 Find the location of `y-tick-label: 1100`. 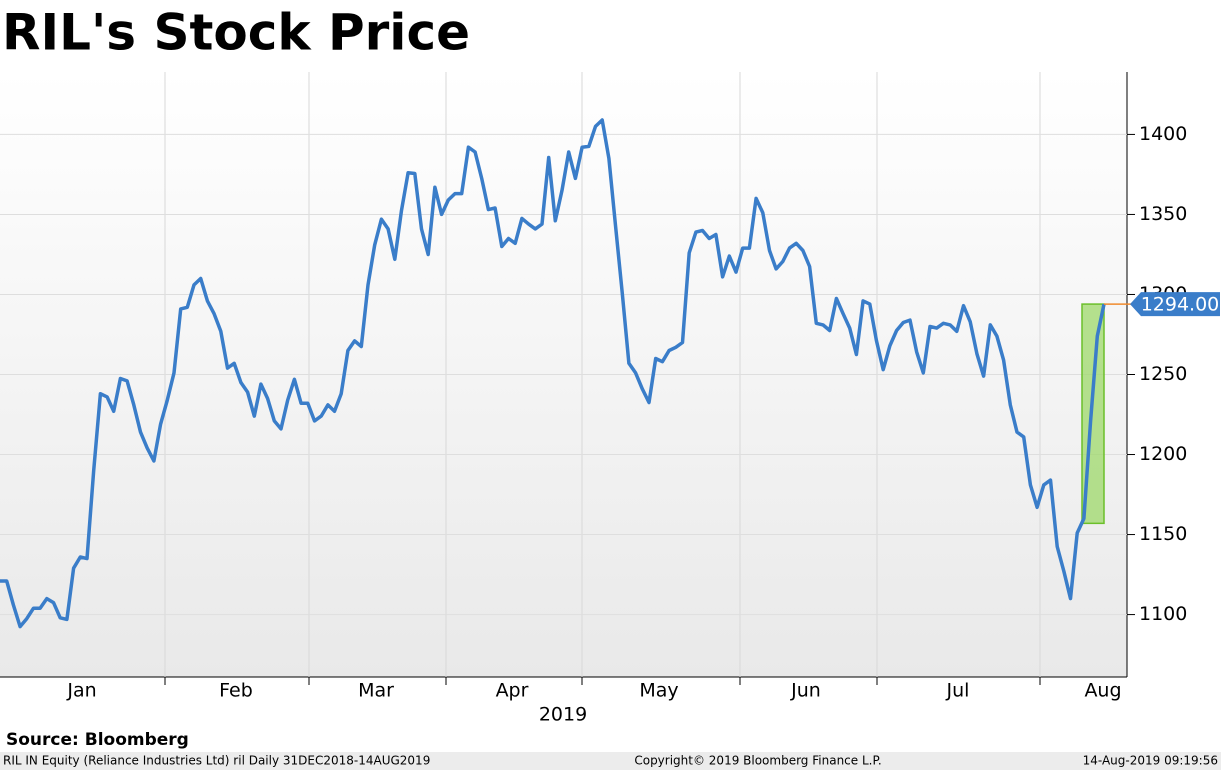

y-tick-label: 1100 is located at coordinates (1163, 614).